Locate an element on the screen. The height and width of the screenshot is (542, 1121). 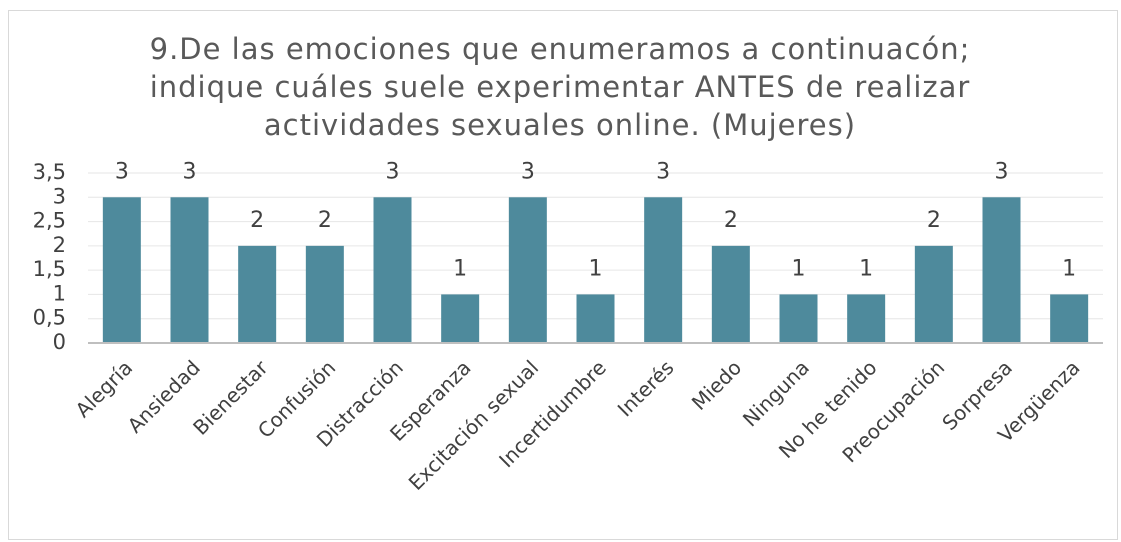
y-tick-label: 1 is located at coordinates (59, 293).